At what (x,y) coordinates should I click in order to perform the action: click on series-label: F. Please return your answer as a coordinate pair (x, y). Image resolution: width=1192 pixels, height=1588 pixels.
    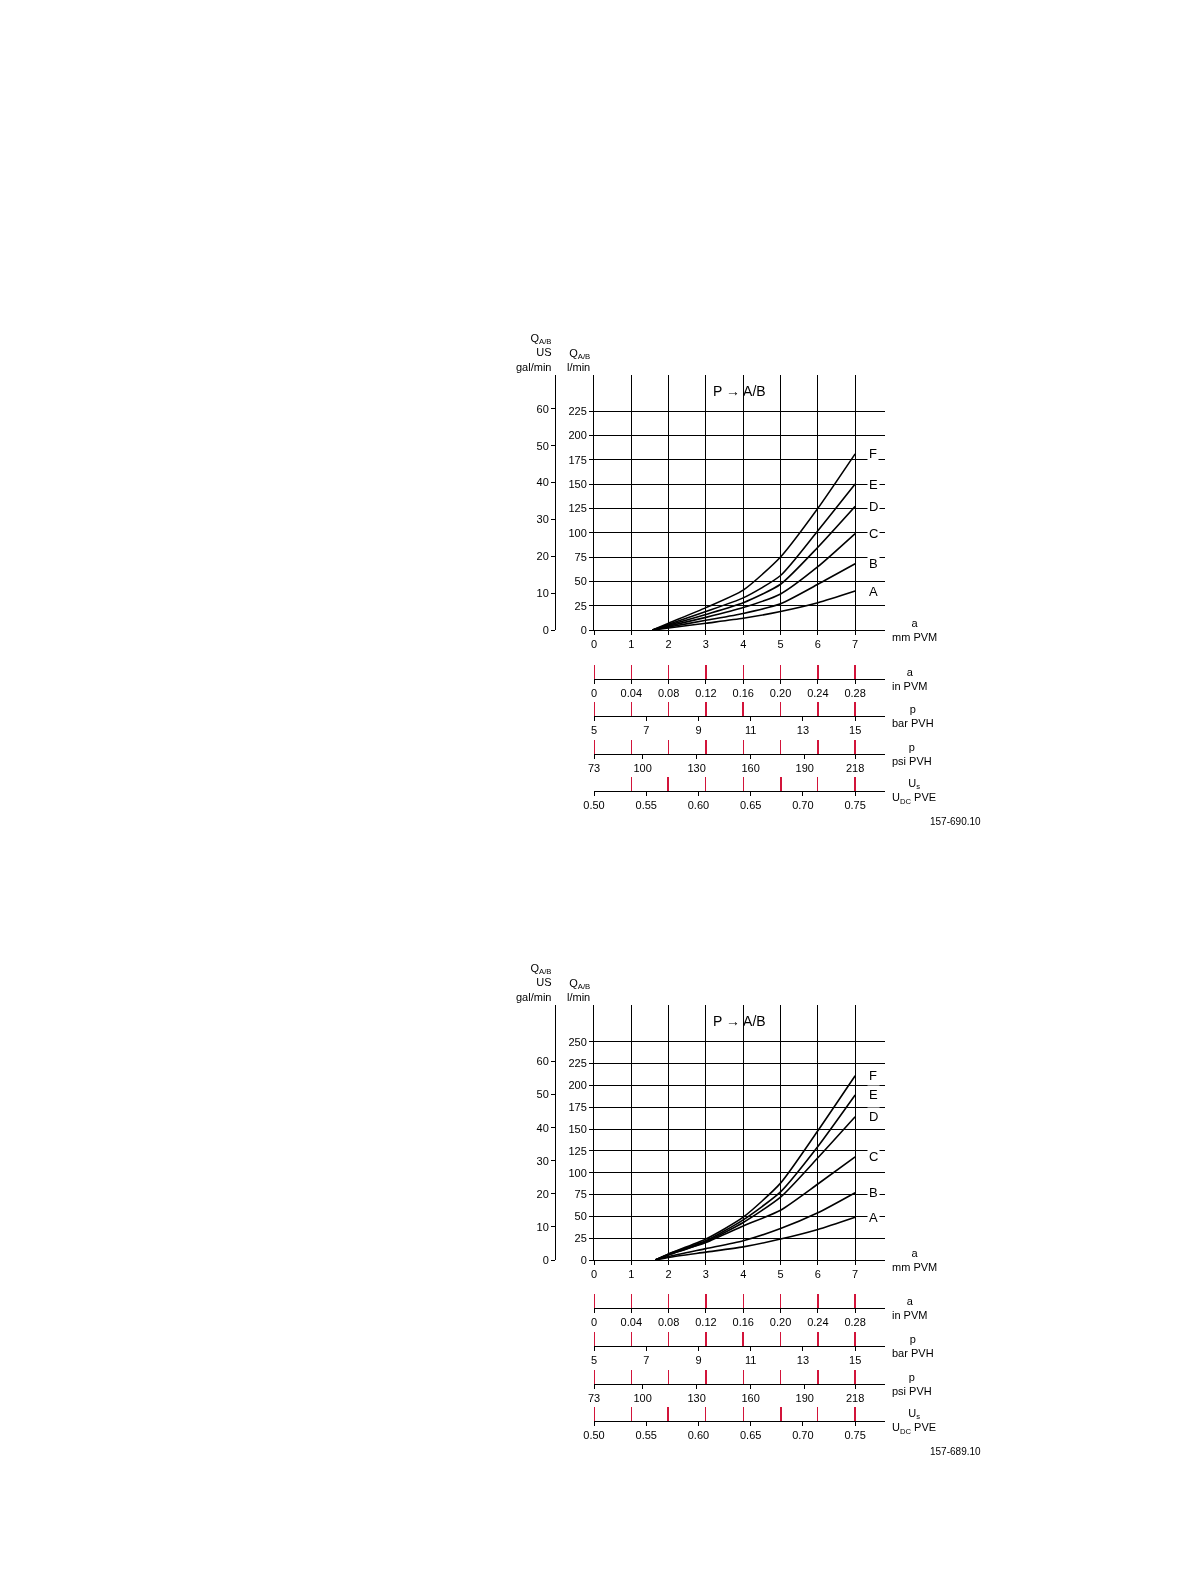
    Looking at the image, I should click on (873, 453).